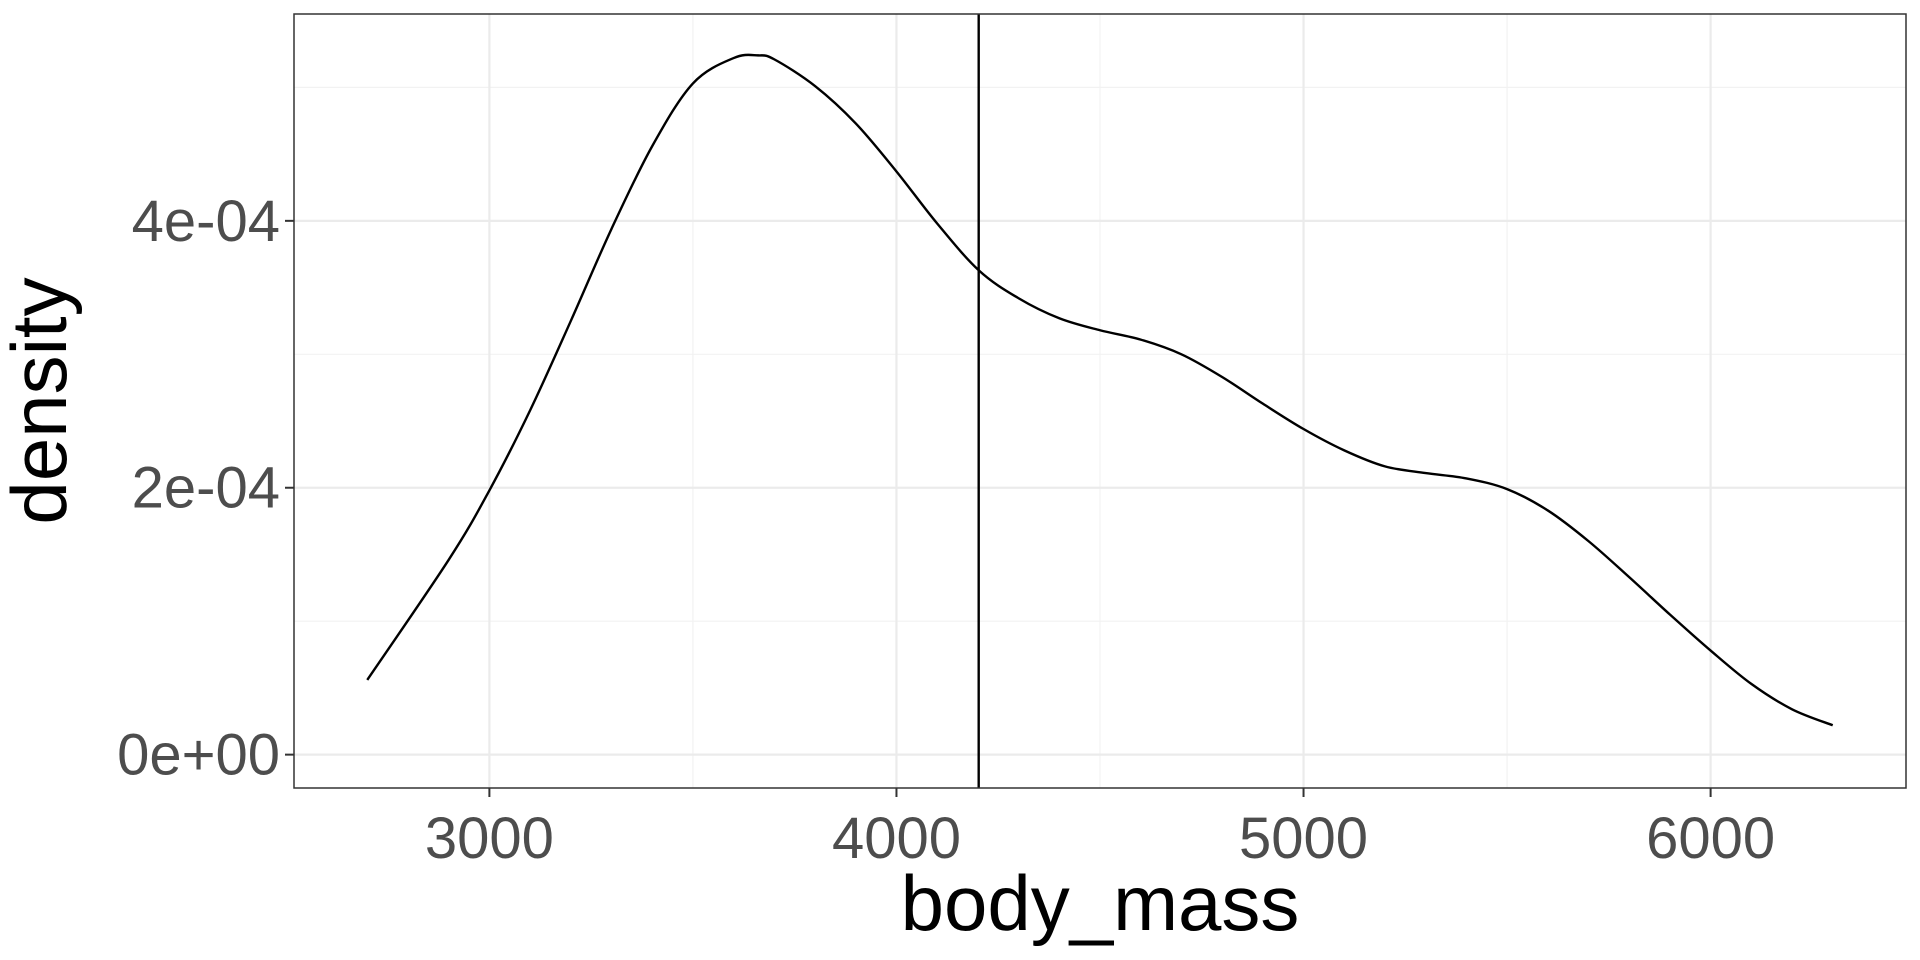  Describe the element at coordinates (1710, 838) in the screenshot. I see `x-tick-label: 6000` at that location.